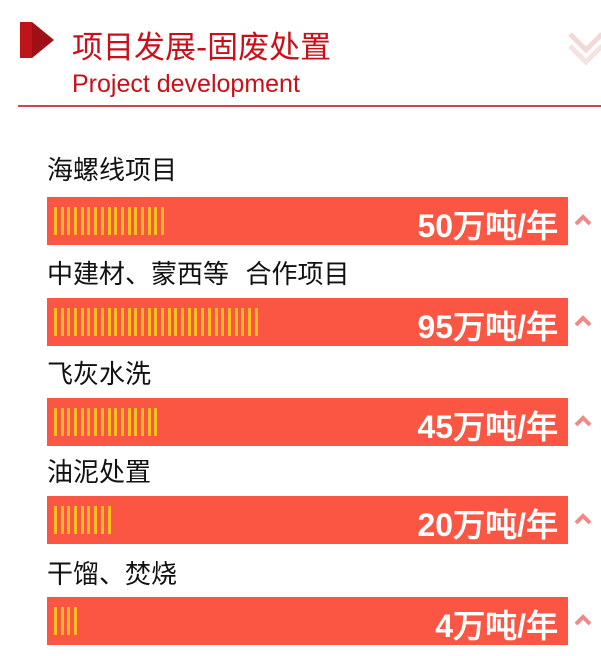 The height and width of the screenshot is (656, 601). I want to click on project-name: 干馏、焚烧, so click(112, 575).